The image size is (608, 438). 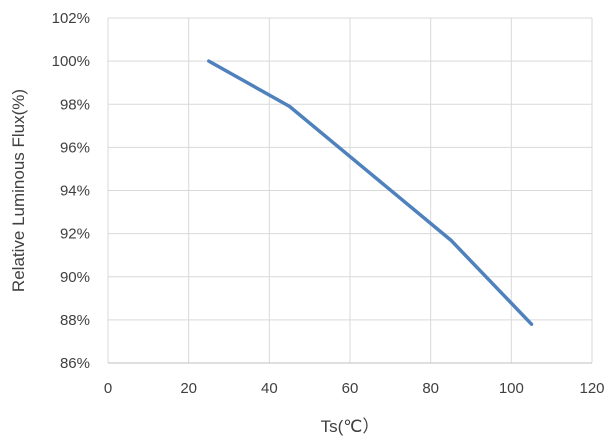 What do you see at coordinates (108, 388) in the screenshot?
I see `x-tick-label: 0` at bounding box center [108, 388].